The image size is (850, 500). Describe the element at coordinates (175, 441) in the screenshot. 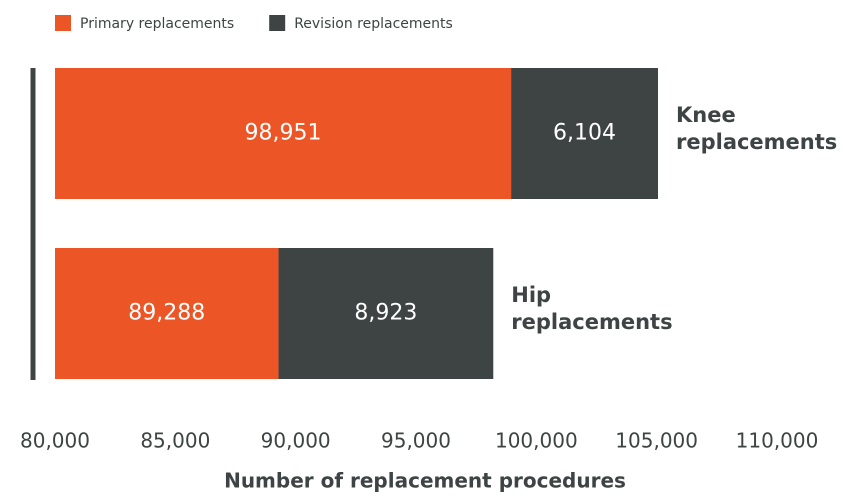

I see `x-tick-label: 85,000` at that location.